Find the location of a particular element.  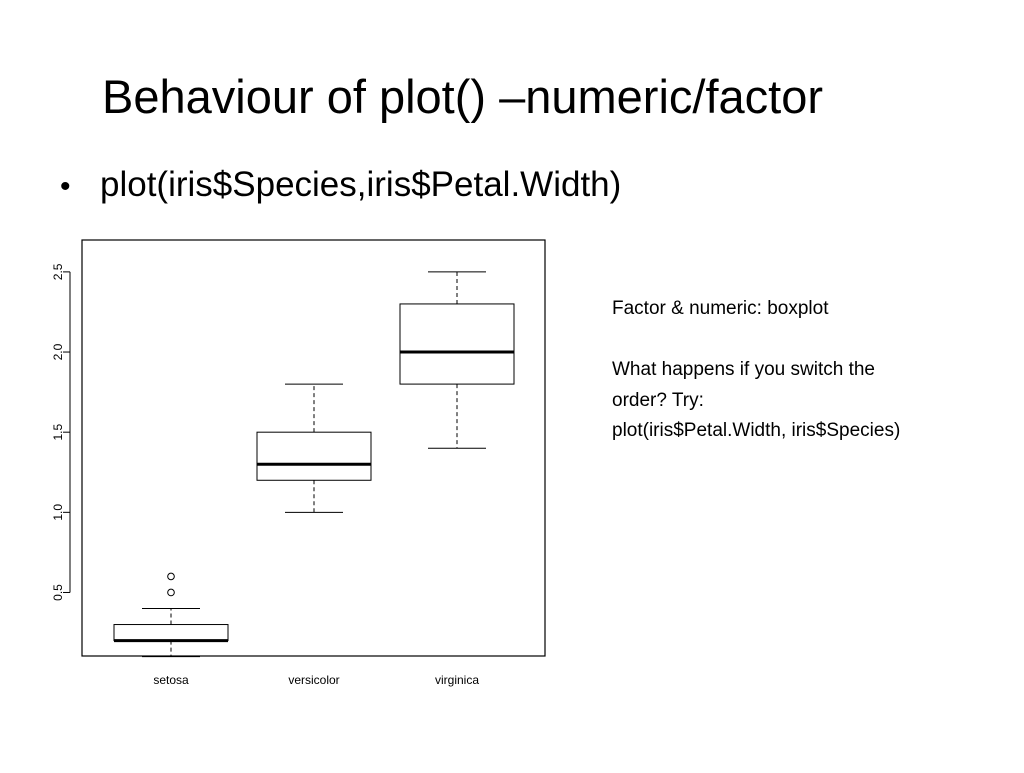

note-line-4: plot(iris$Petal.Width, iris$Species) is located at coordinates (756, 430).